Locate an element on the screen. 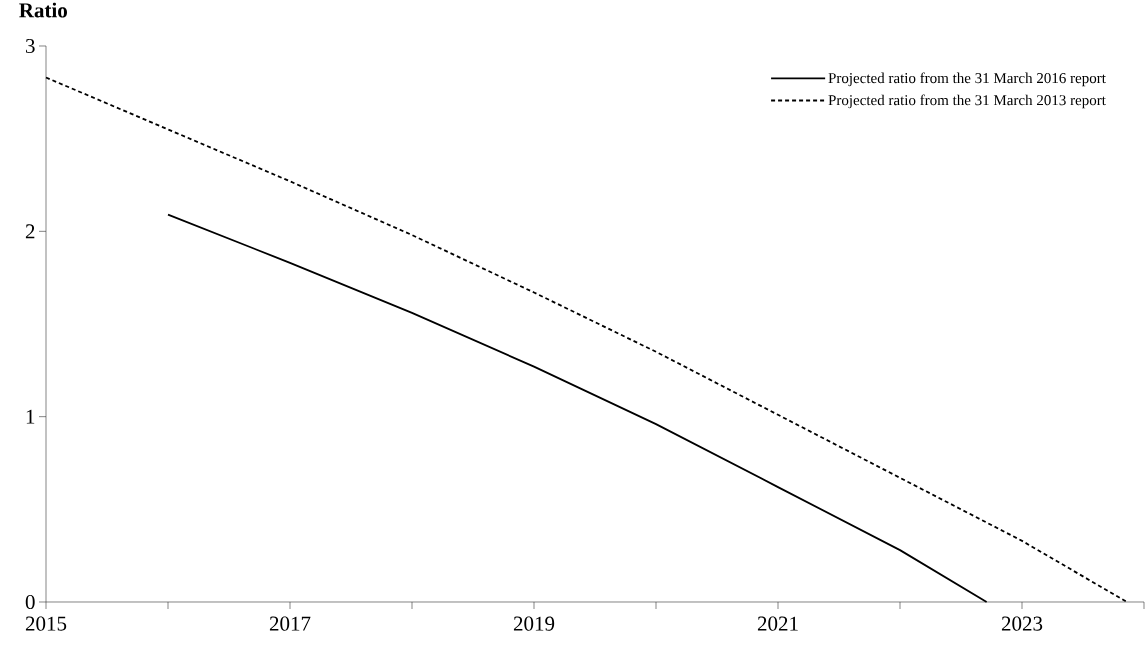  x-tick-label: 2015 is located at coordinates (46, 623).